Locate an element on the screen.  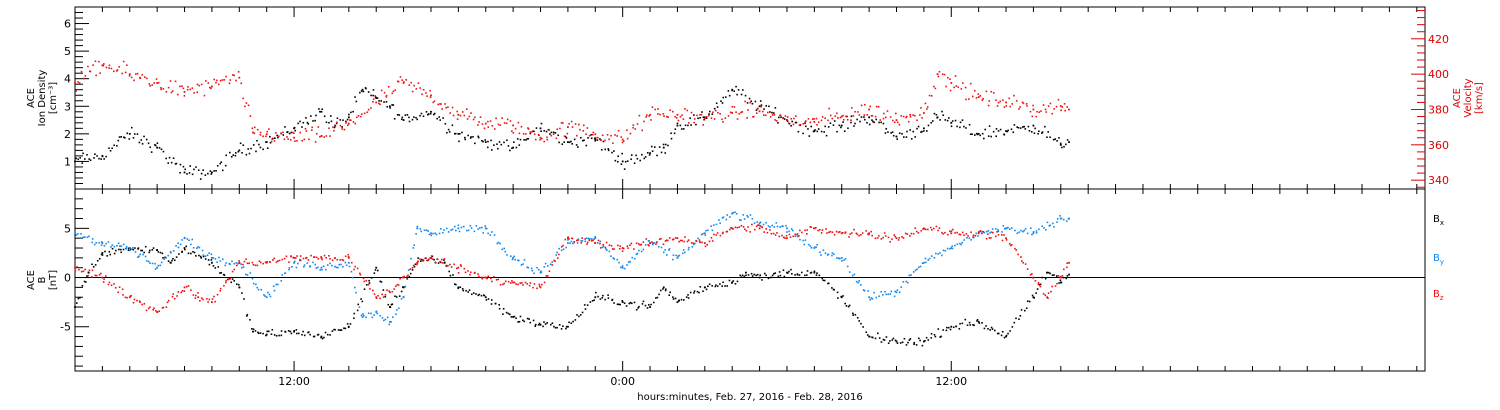
y-right-axis-title: [km/s] is located at coordinates (1479, 98).